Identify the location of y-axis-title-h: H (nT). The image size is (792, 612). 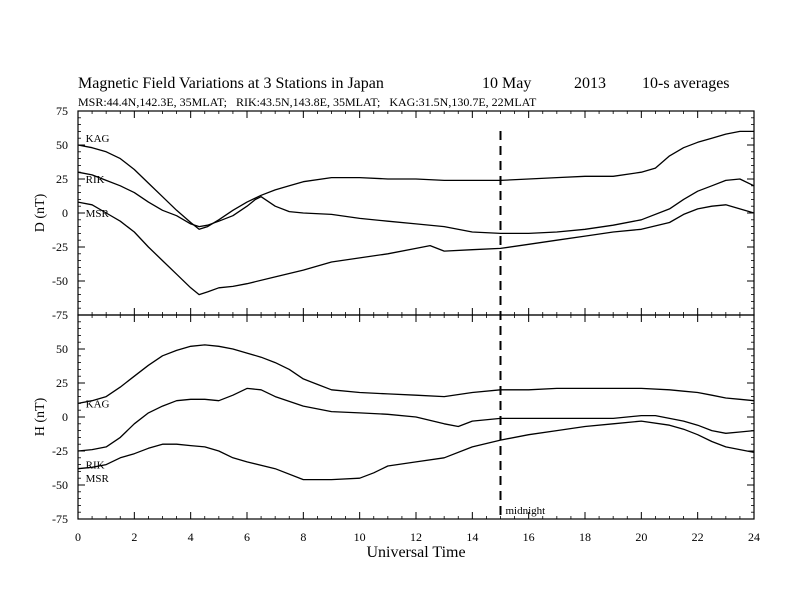
(40, 416).